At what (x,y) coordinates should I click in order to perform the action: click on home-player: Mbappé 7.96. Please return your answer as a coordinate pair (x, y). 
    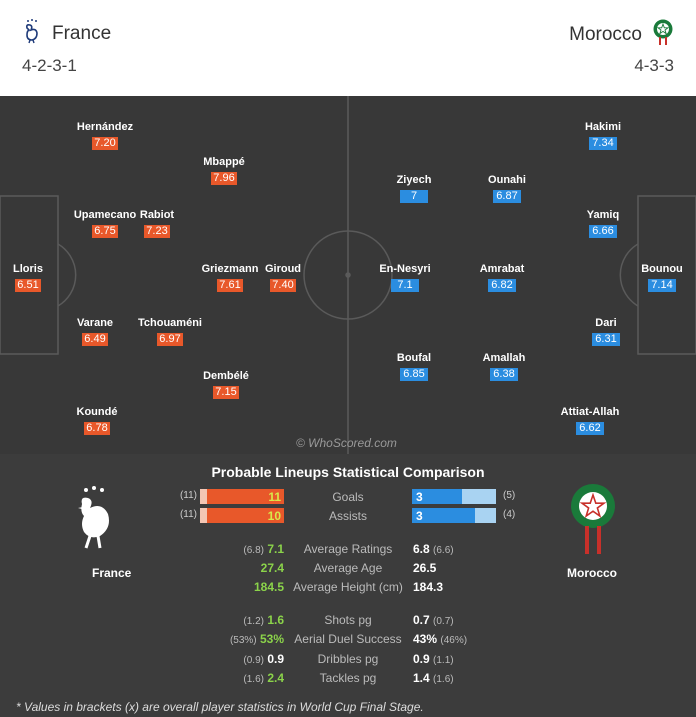
    Looking at the image, I should click on (224, 170).